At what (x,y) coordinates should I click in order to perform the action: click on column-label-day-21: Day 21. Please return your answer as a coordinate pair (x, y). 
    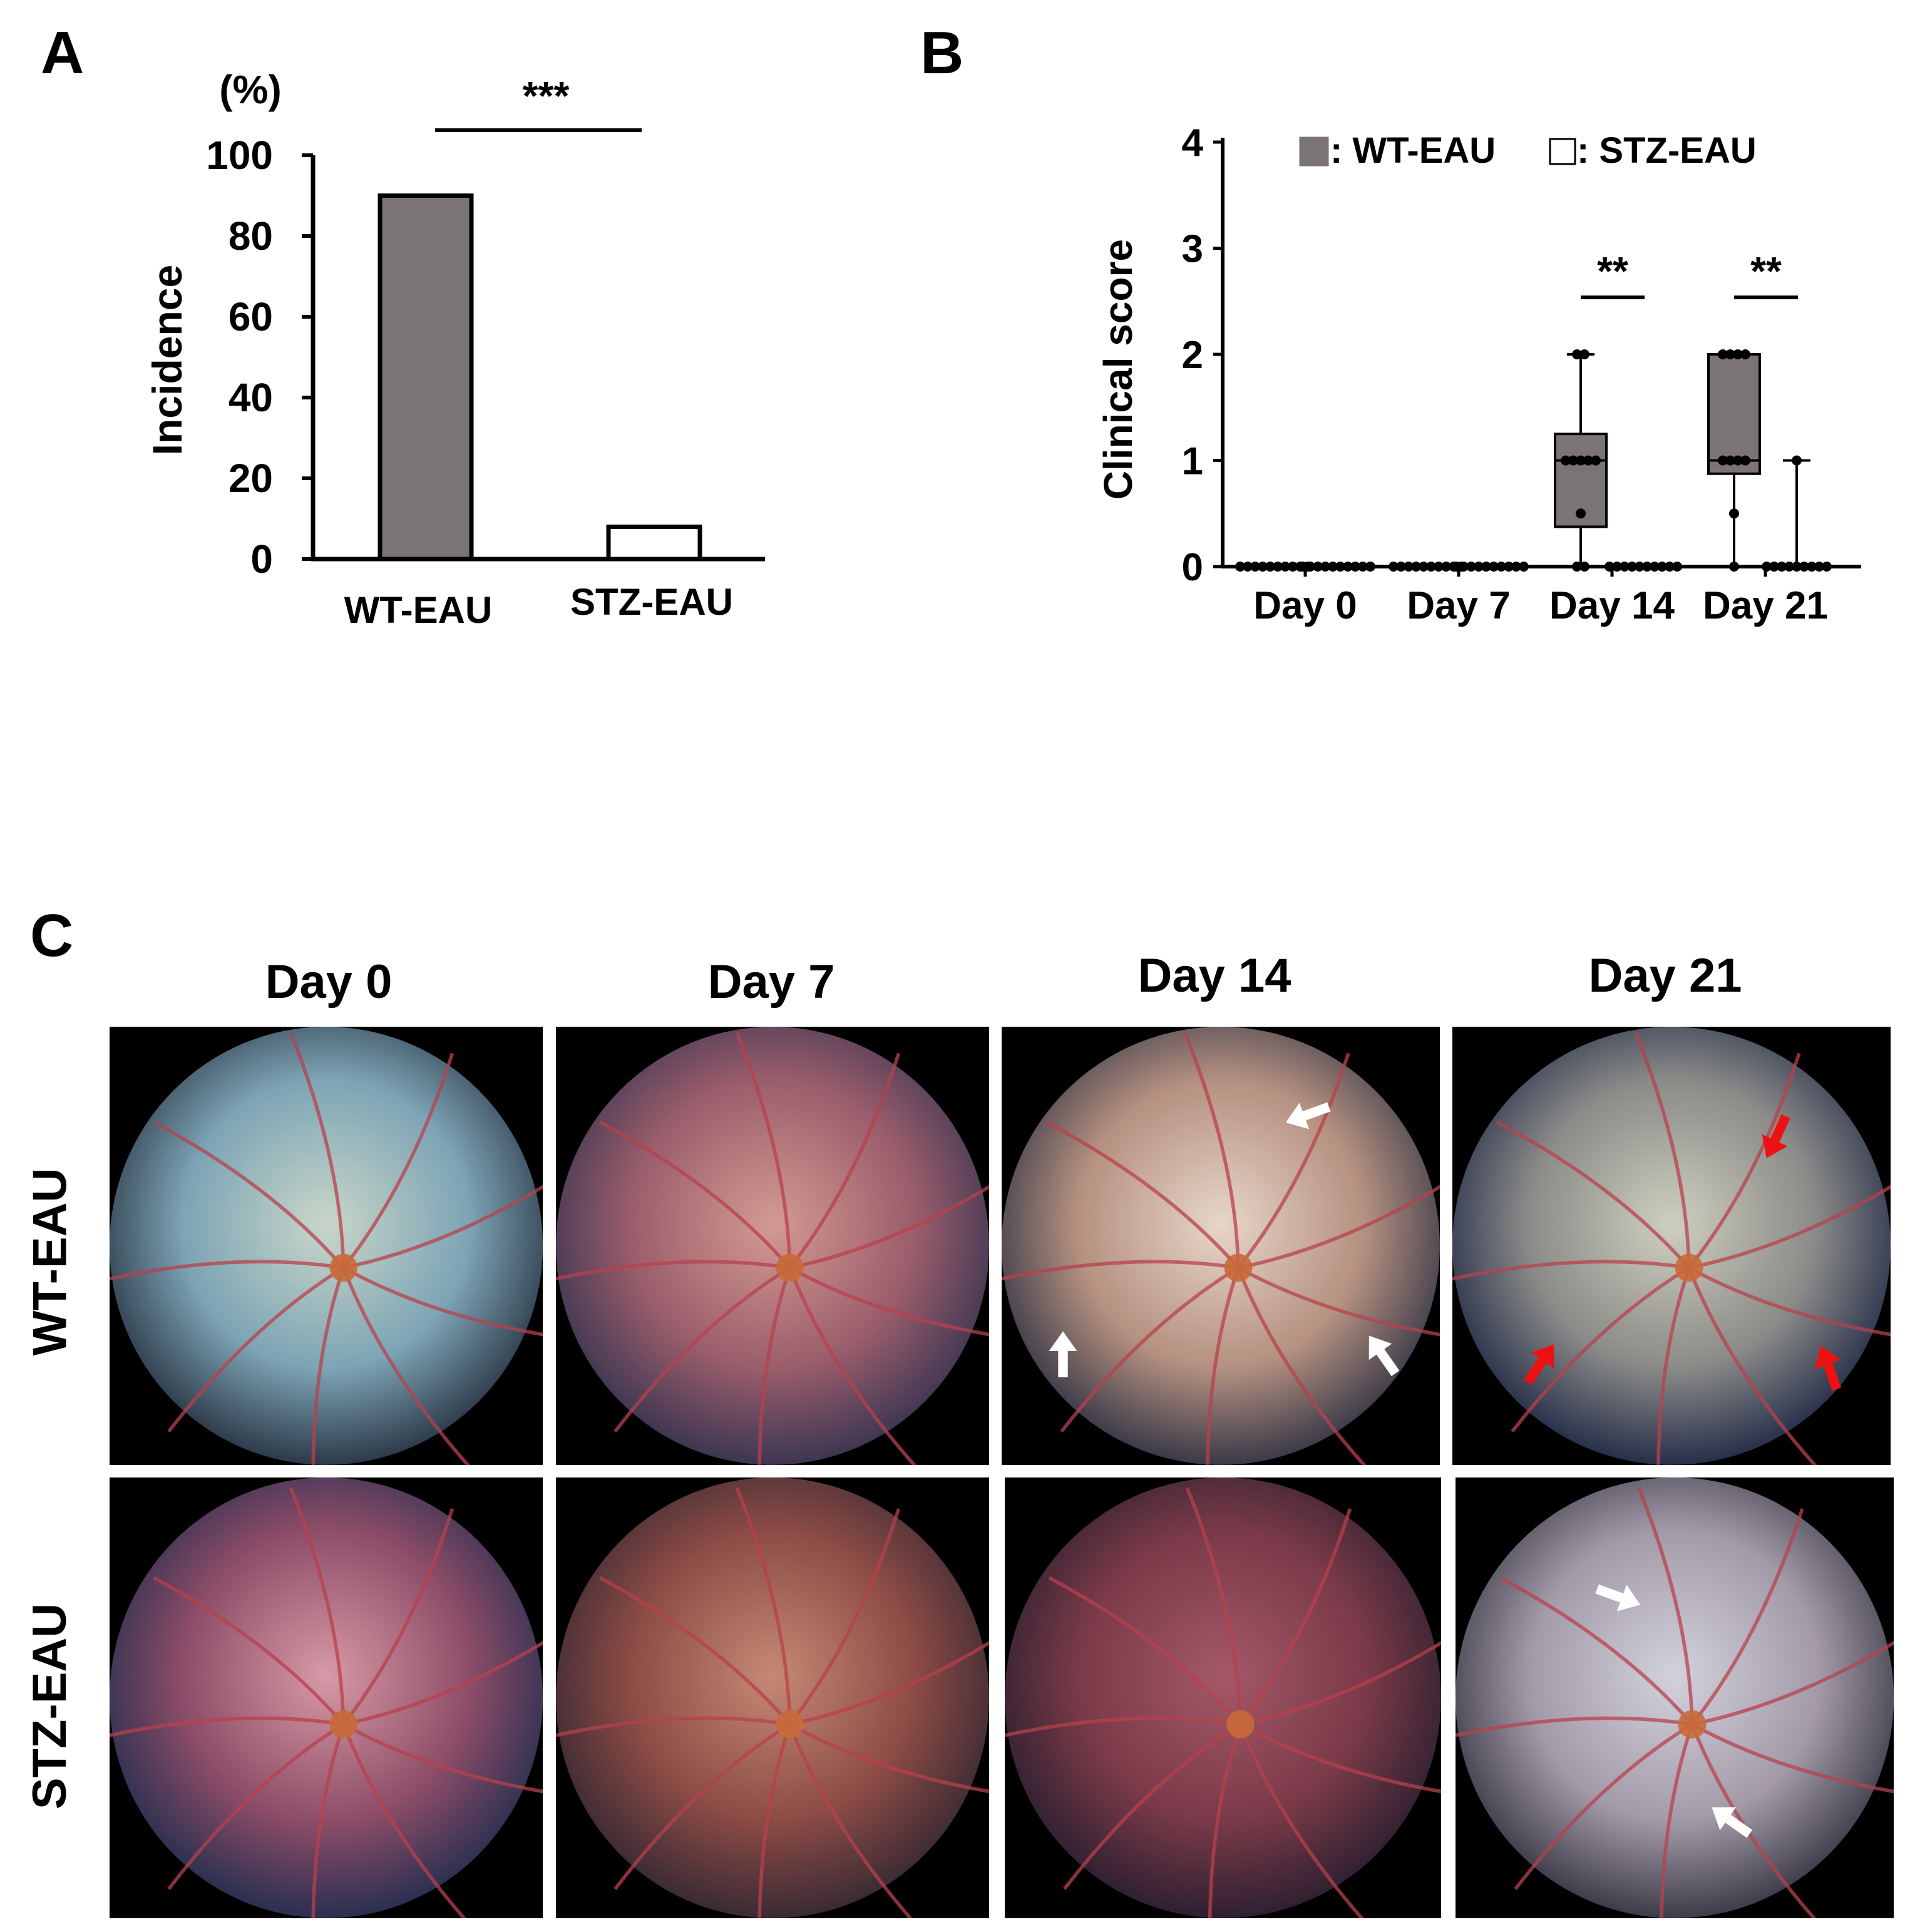
    Looking at the image, I should click on (1665, 975).